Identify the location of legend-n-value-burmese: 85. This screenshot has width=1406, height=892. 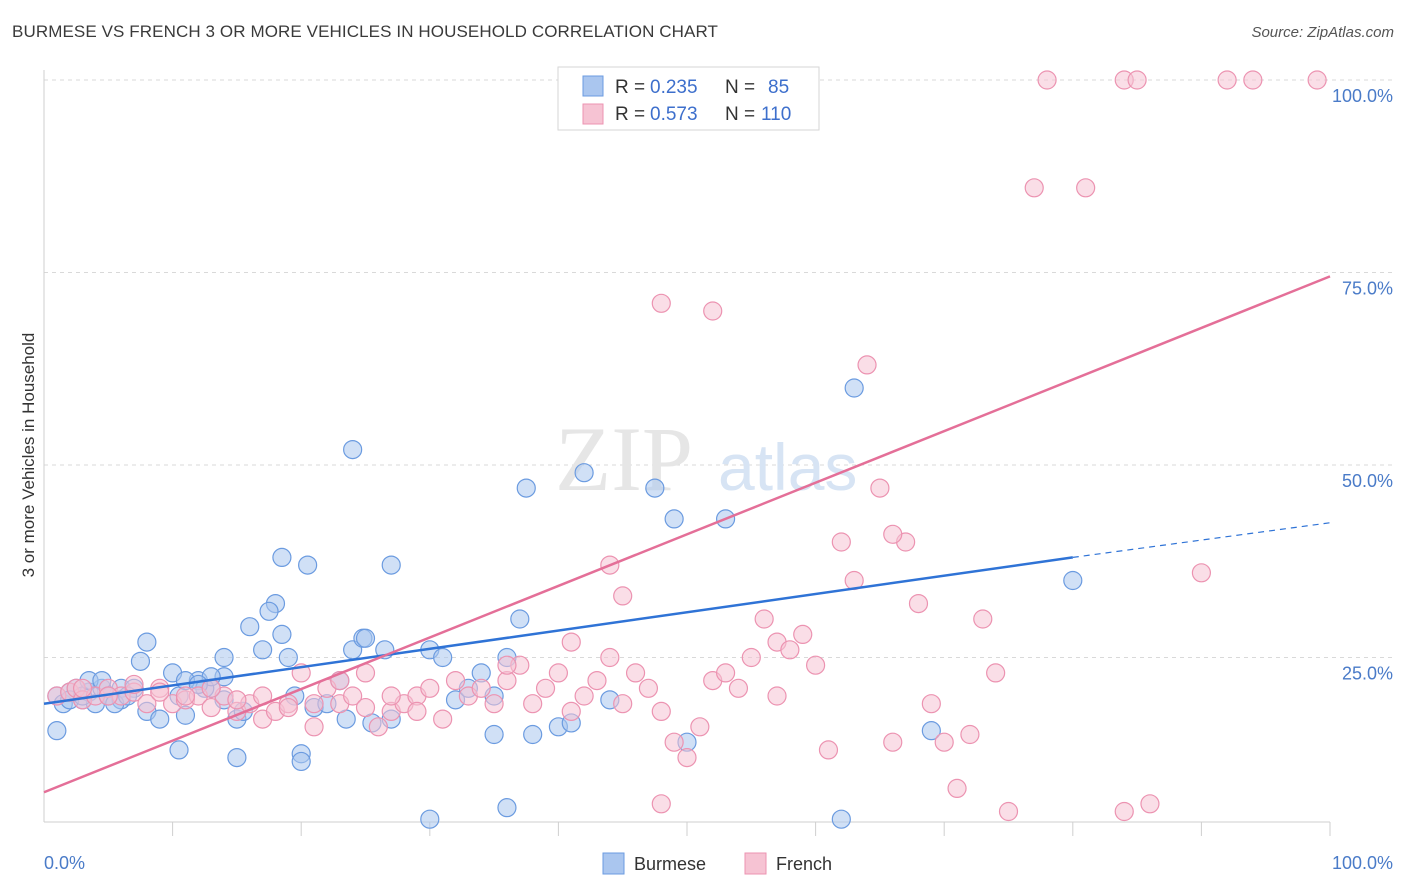
(778, 87).